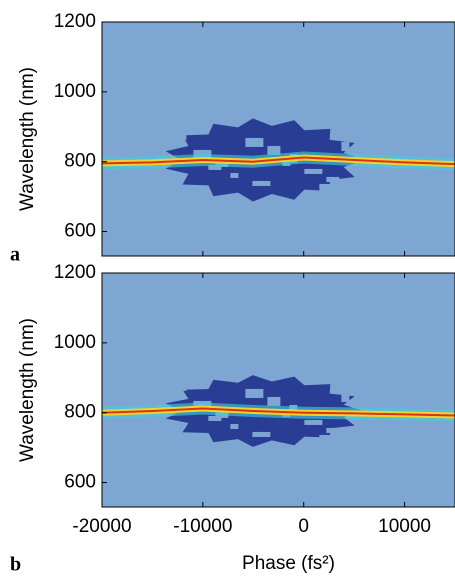 The image size is (455, 578). Describe the element at coordinates (202, 526) in the screenshot. I see `x-tick-label: -10000` at that location.